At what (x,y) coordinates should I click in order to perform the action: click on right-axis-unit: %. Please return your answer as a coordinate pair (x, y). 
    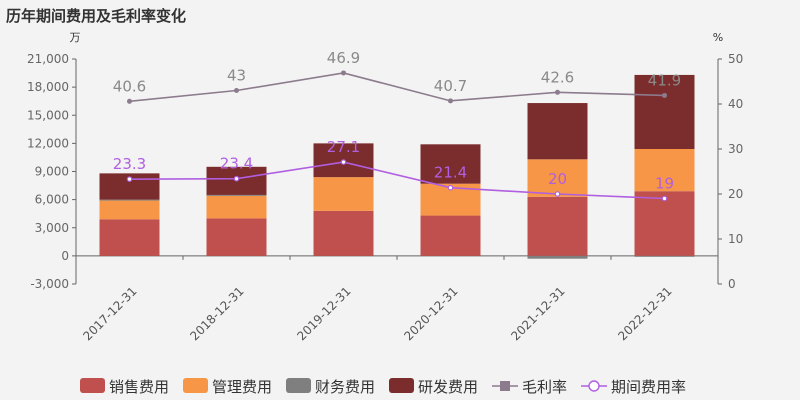
    Looking at the image, I should click on (718, 37).